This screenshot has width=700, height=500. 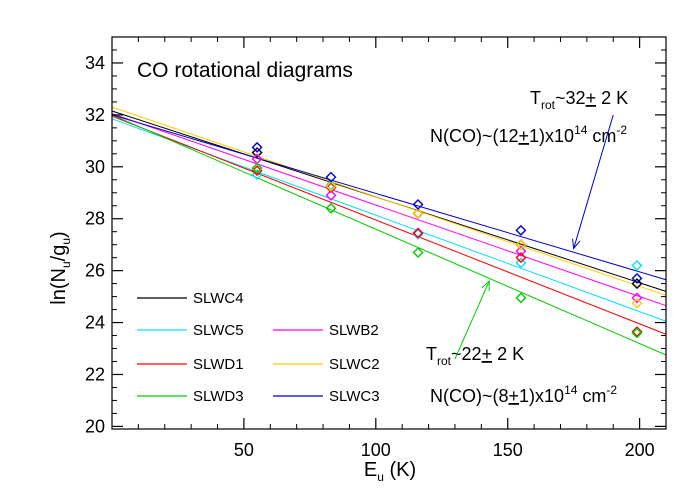 I want to click on legend: SLWC4 SLWC5 SLWB2 SLWD1 SLWC2 SLWD3 SLWC3, so click(x=258, y=347).